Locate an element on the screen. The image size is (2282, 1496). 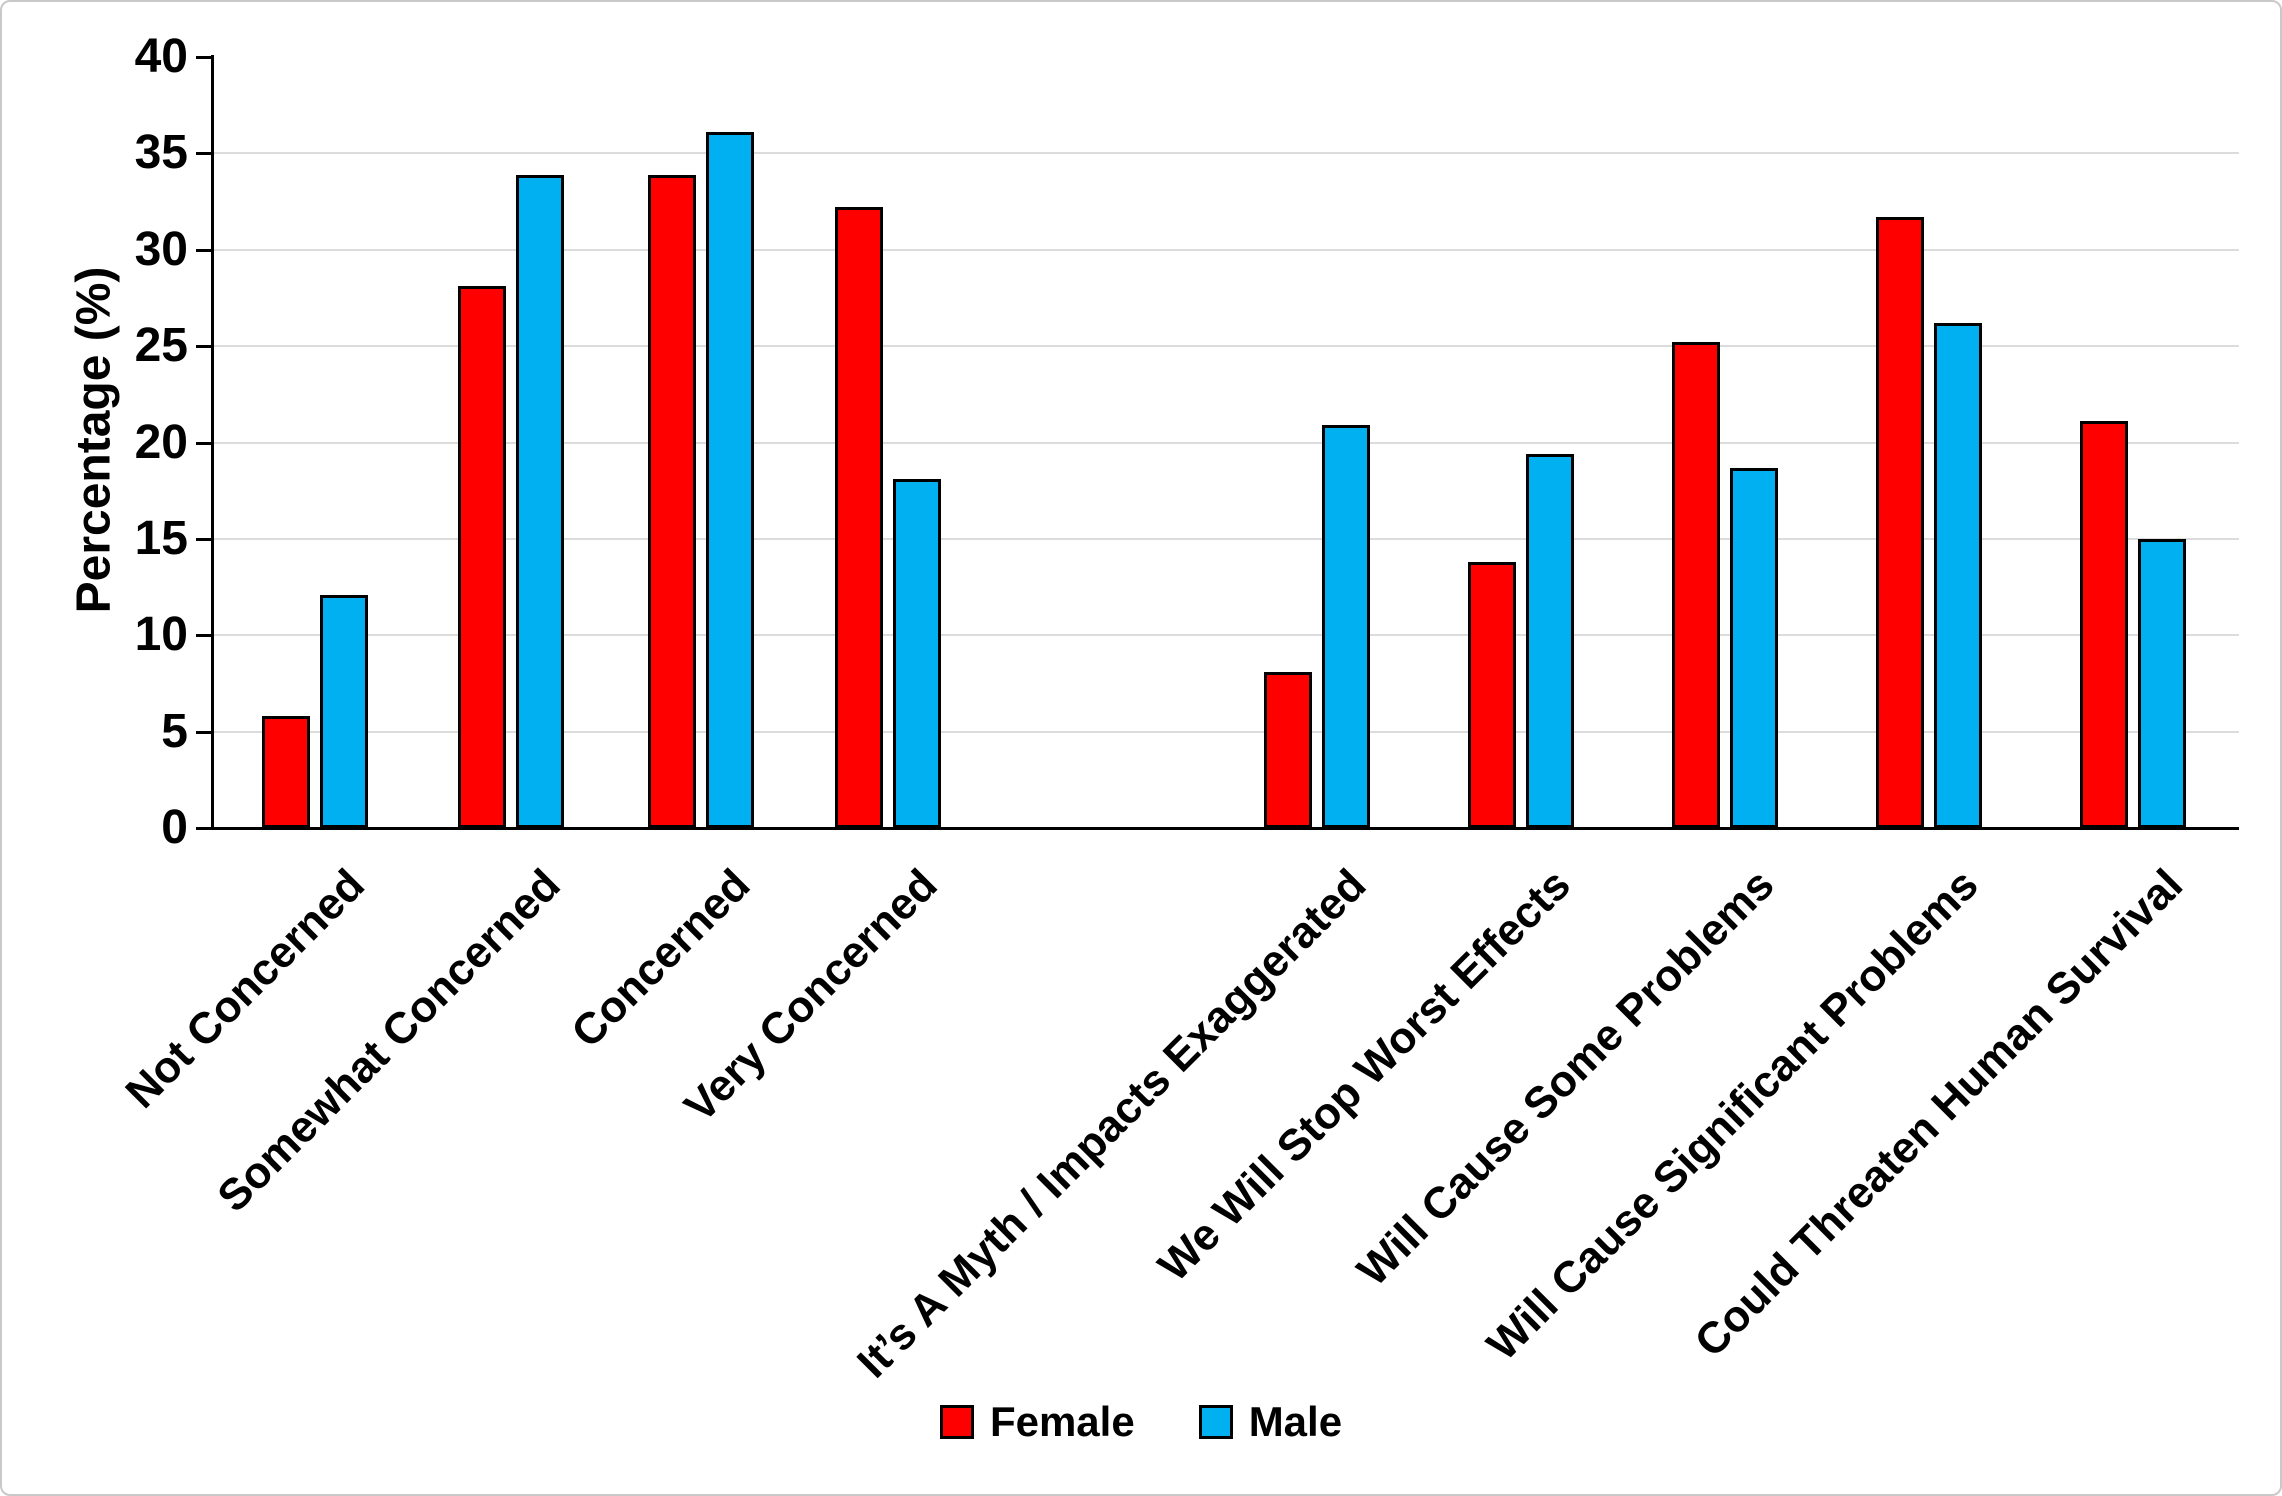
y-tick-label: 25 is located at coordinates (161, 346).